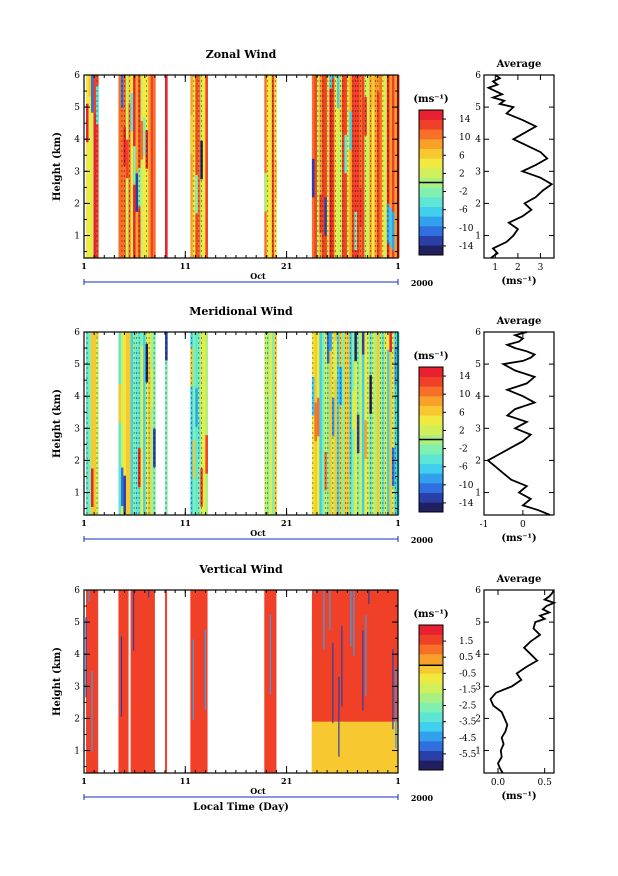 This screenshot has height=876, width=618. I want to click on average-y-tick-label: 6, so click(478, 76).